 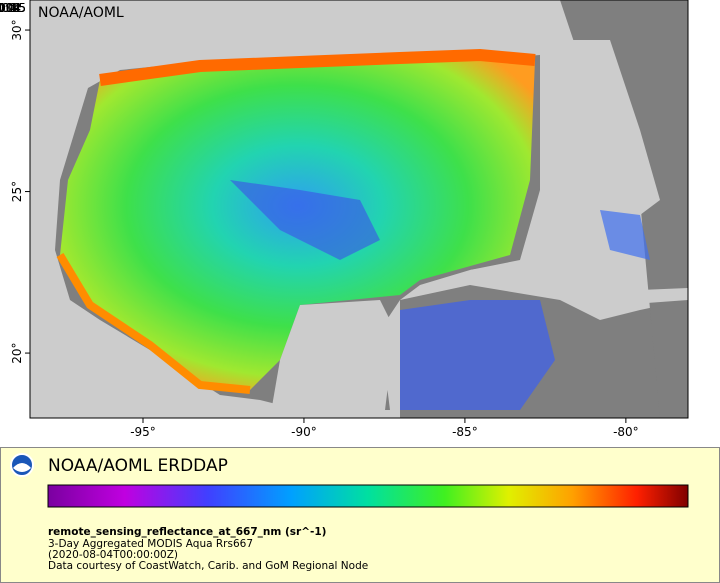 What do you see at coordinates (17, 191) in the screenshot?
I see `y-tick-label: 25°` at bounding box center [17, 191].